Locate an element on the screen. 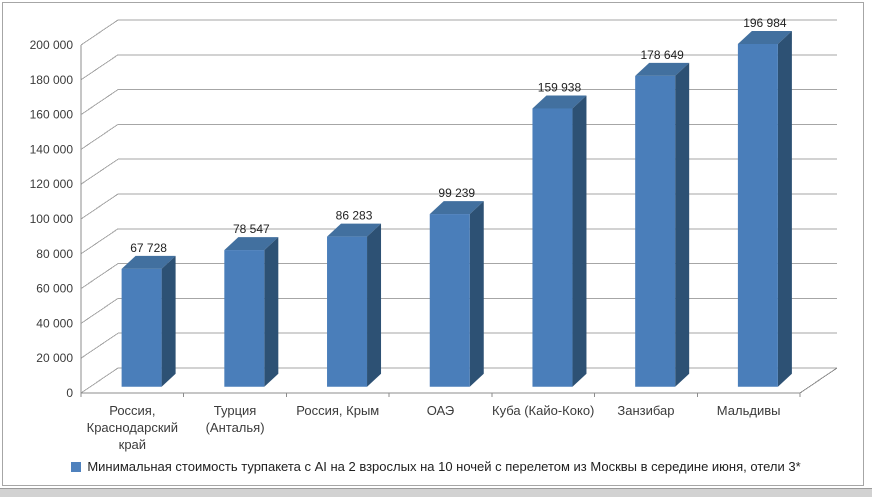 The height and width of the screenshot is (497, 872). bottom-strip is located at coordinates (436, 492).